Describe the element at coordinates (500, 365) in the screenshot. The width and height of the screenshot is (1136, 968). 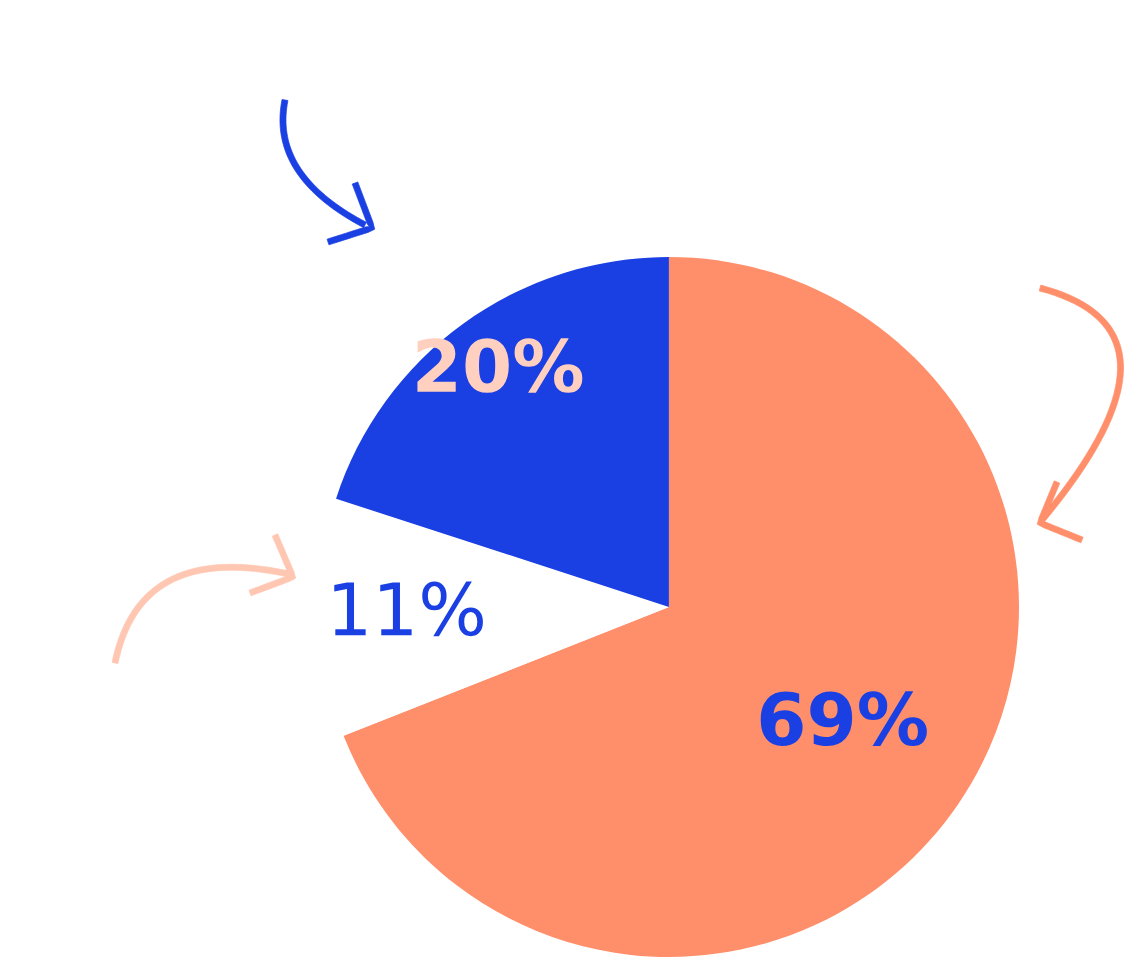
I see `data-label: 20%` at that location.